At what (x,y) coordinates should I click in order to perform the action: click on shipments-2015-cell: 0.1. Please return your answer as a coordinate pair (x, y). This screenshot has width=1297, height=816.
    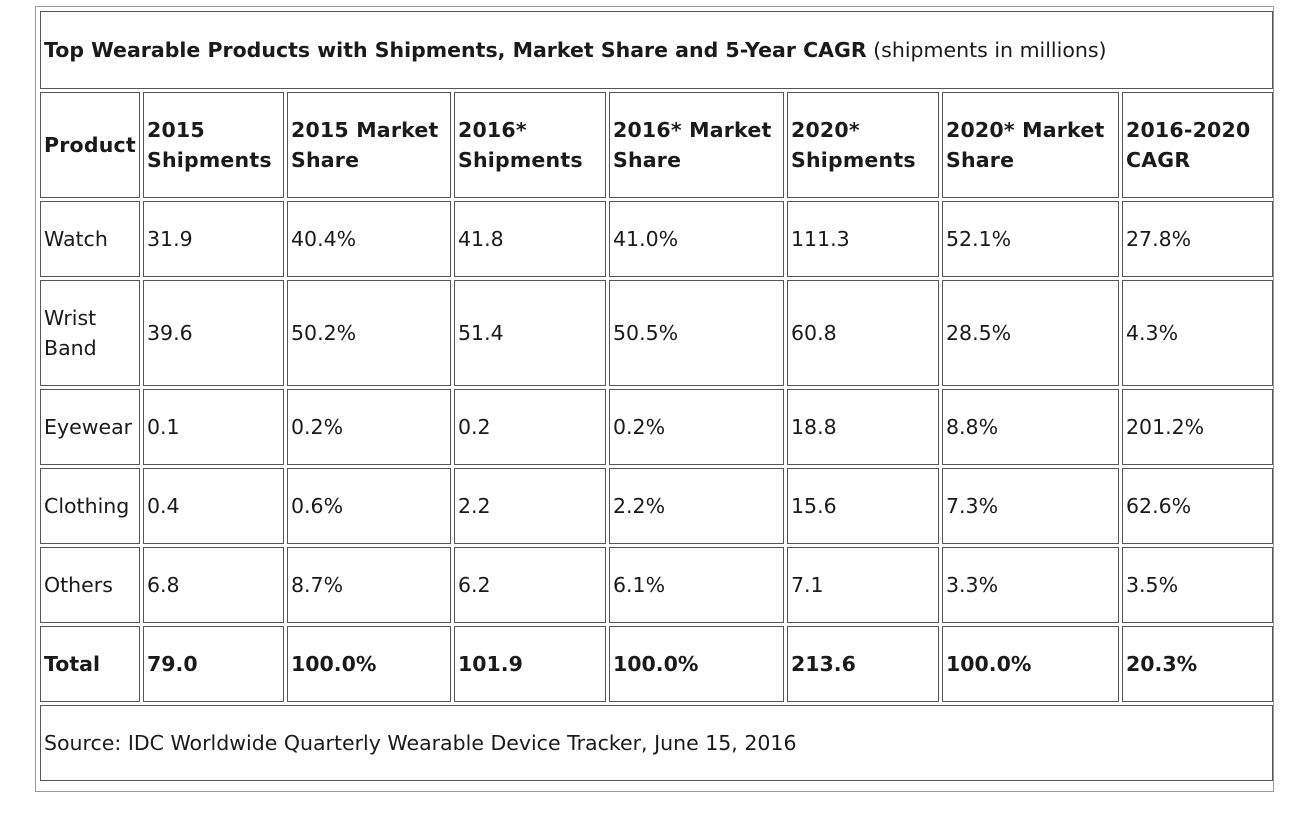
    Looking at the image, I should click on (213, 427).